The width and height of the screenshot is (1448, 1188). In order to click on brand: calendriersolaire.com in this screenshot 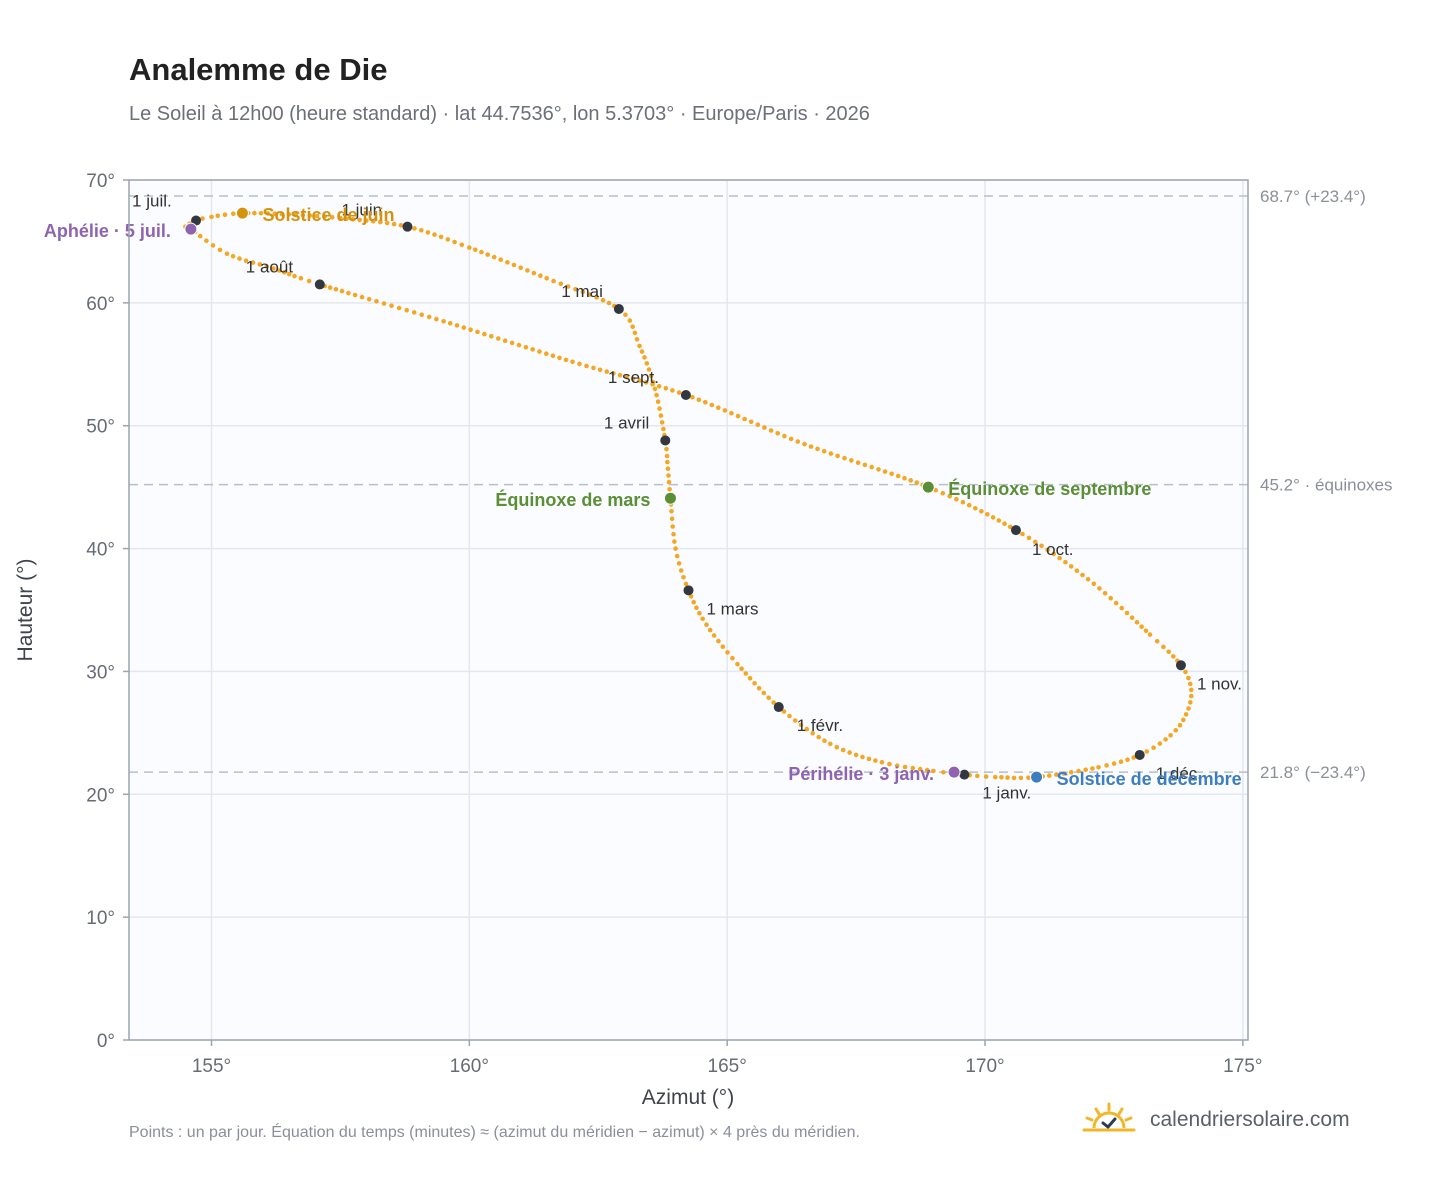, I will do `click(1216, 1120)`.